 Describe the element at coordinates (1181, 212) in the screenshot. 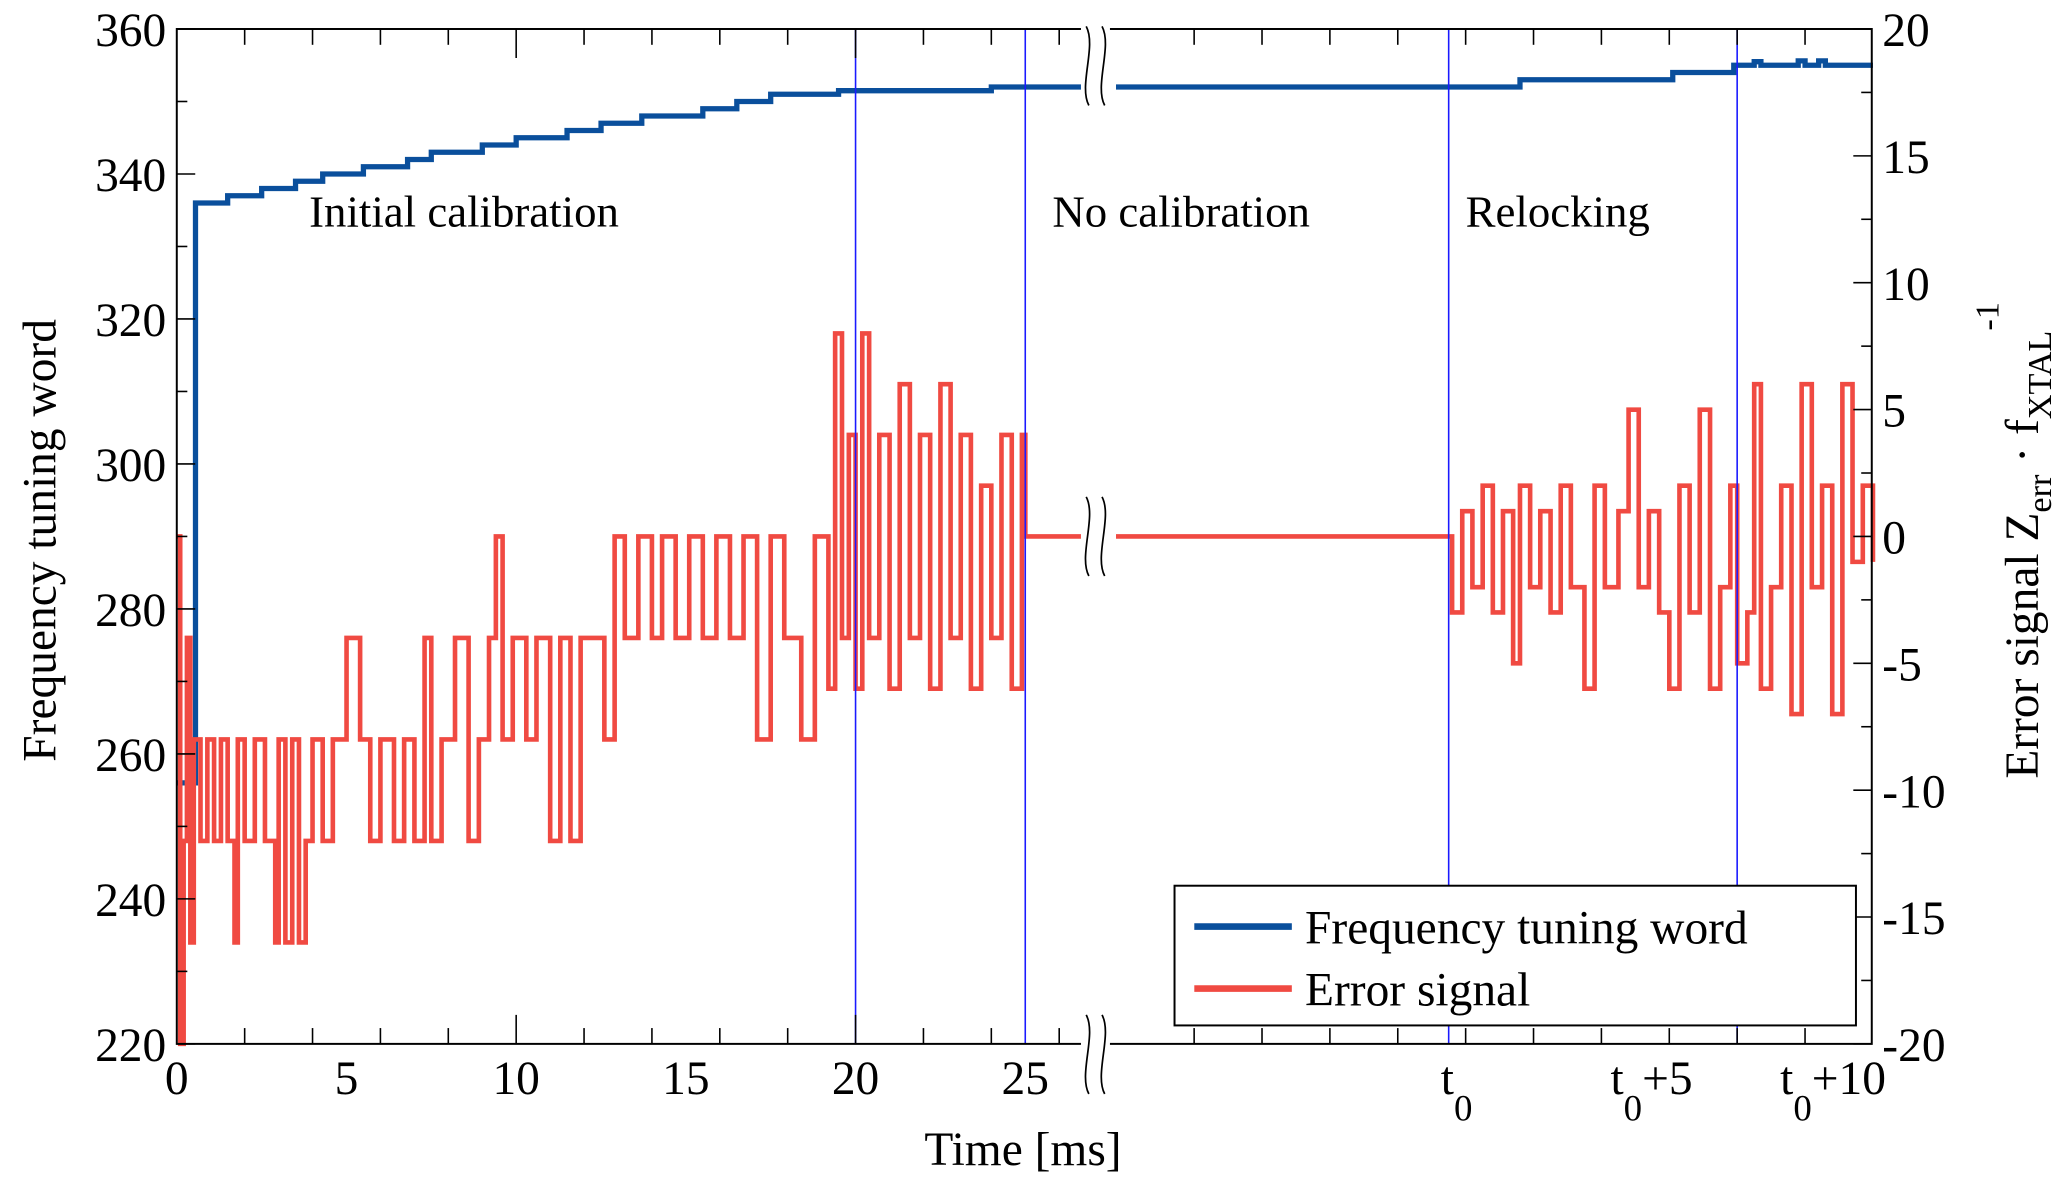

I see `annotation-label: No calibration` at that location.